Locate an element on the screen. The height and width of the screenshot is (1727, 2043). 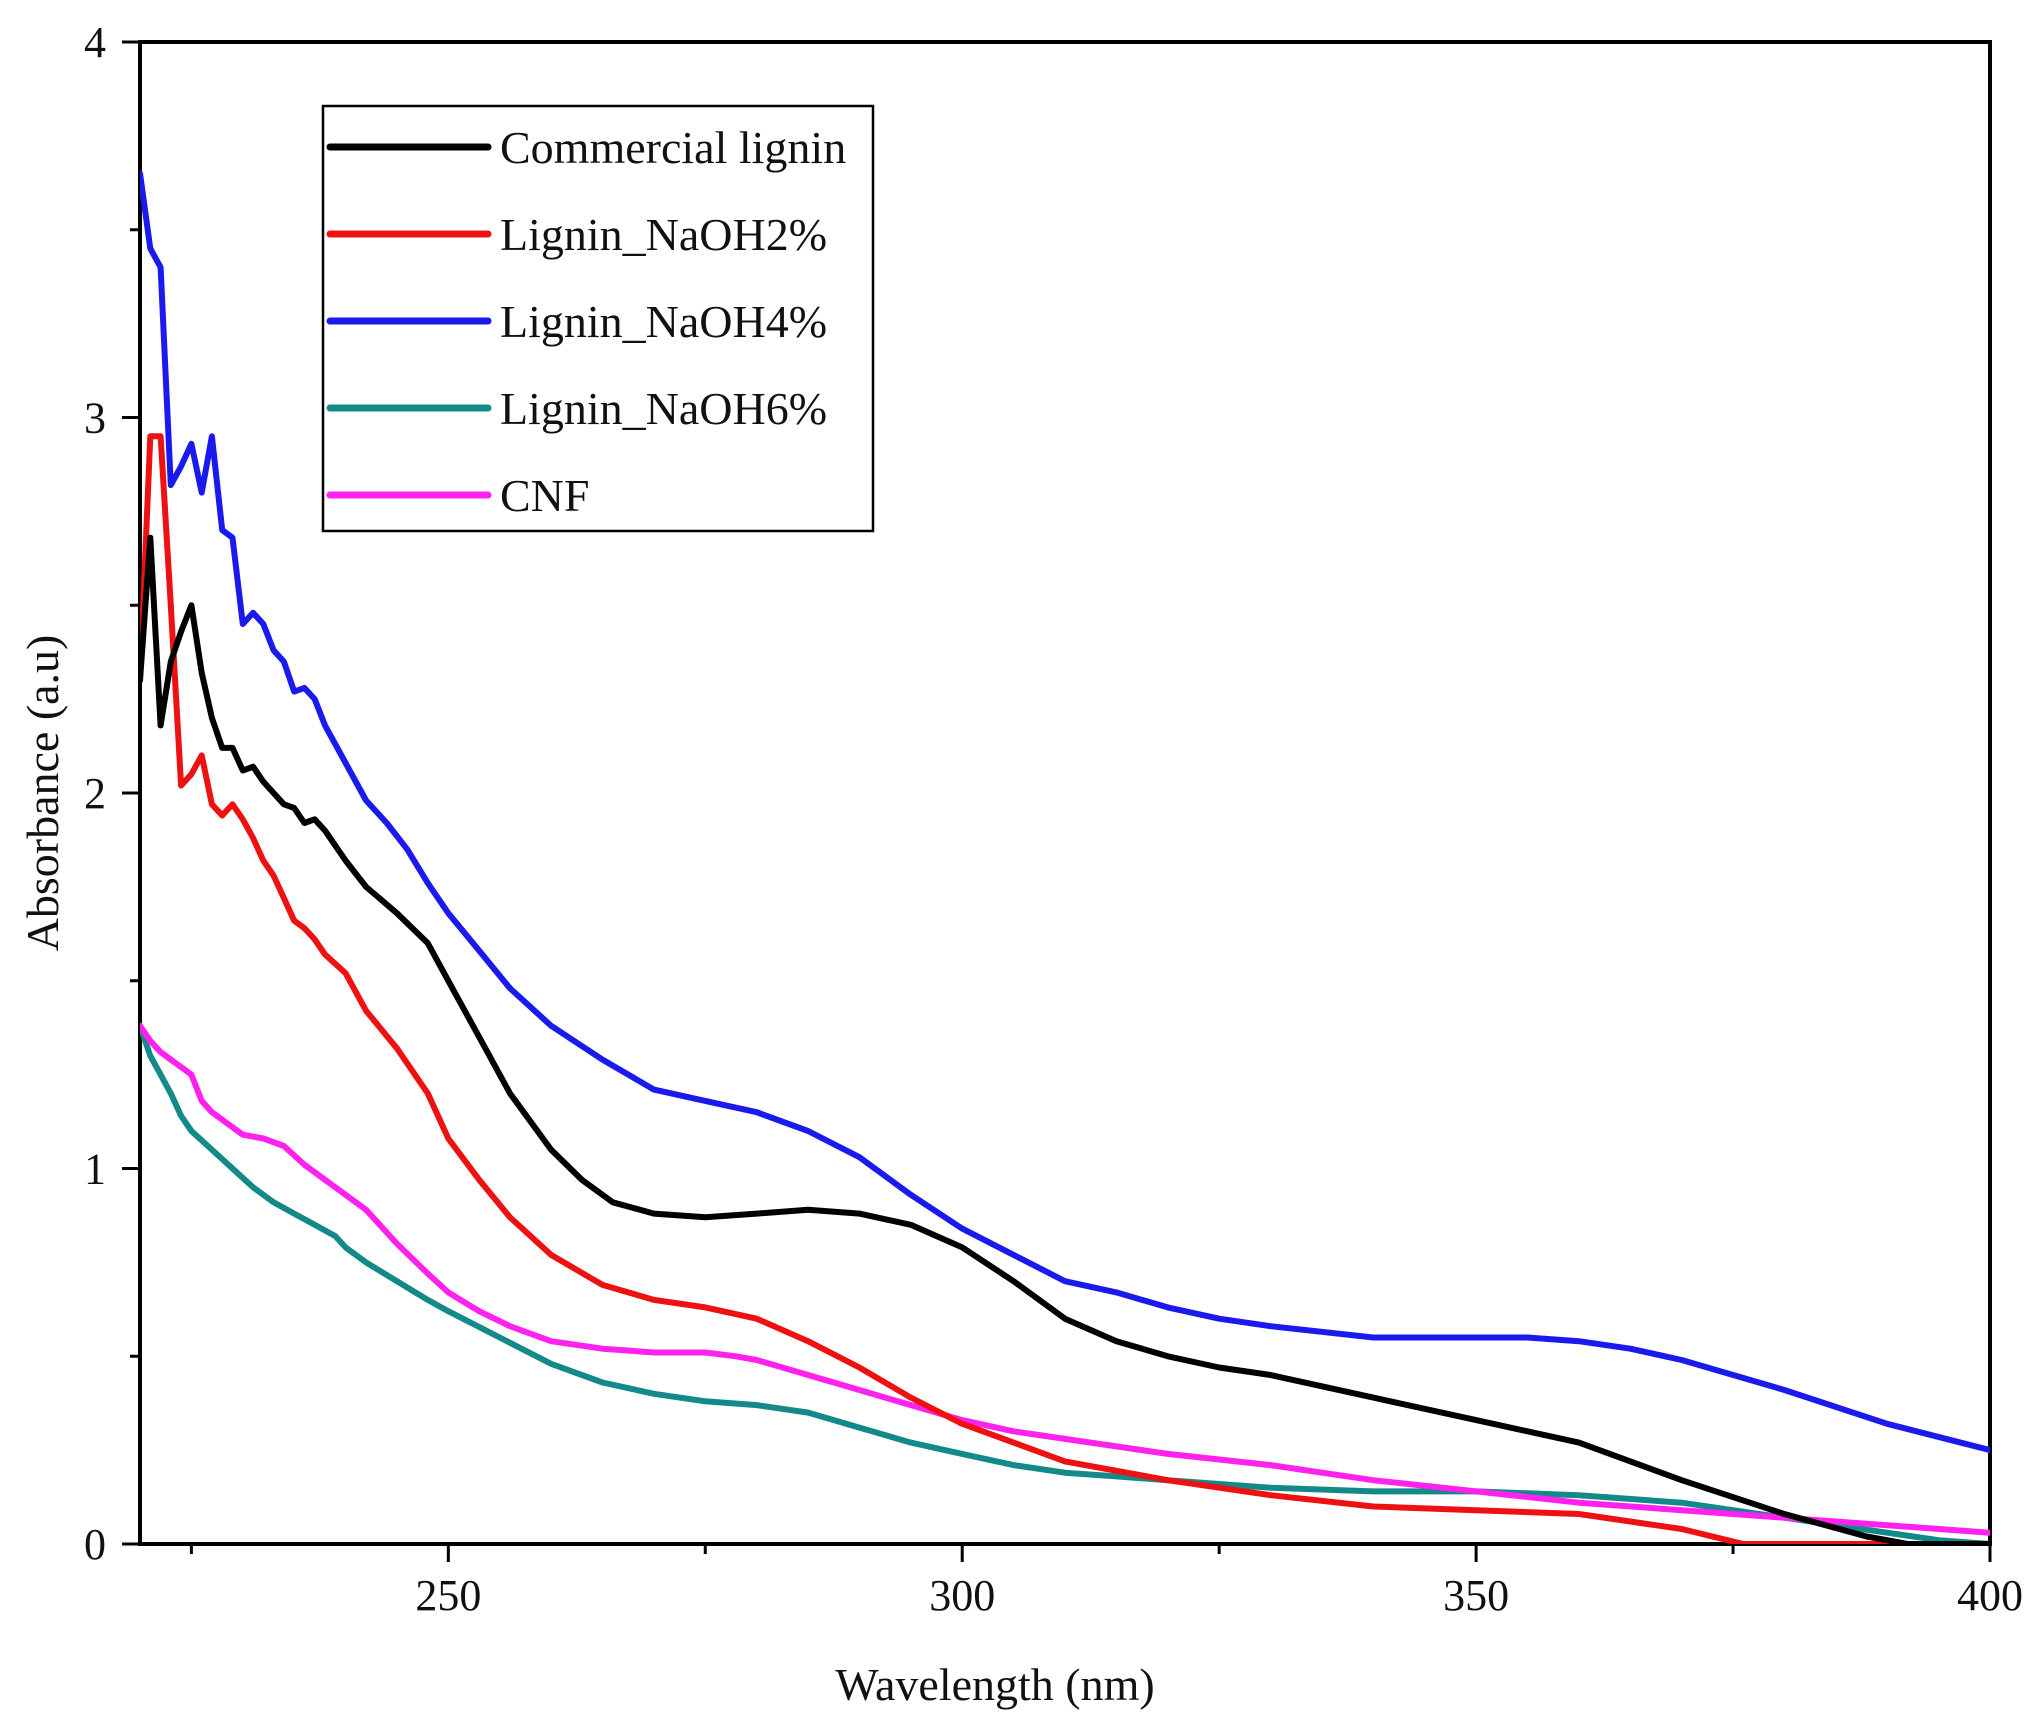
x-tick-label-350: 350 is located at coordinates (1476, 1595).